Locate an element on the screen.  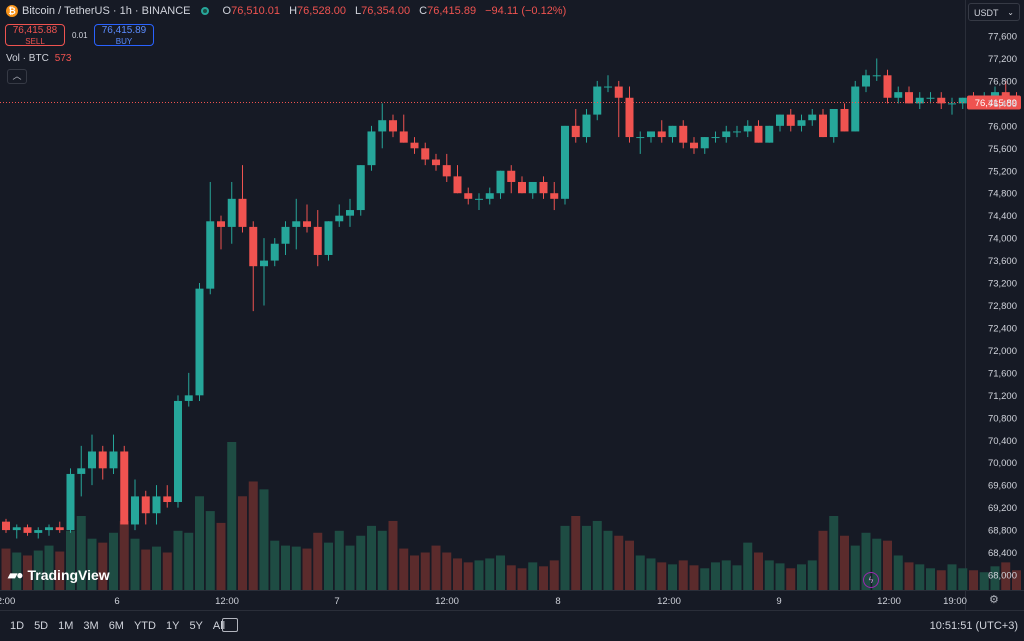
range-ytd: YTD is located at coordinates (144, 626).